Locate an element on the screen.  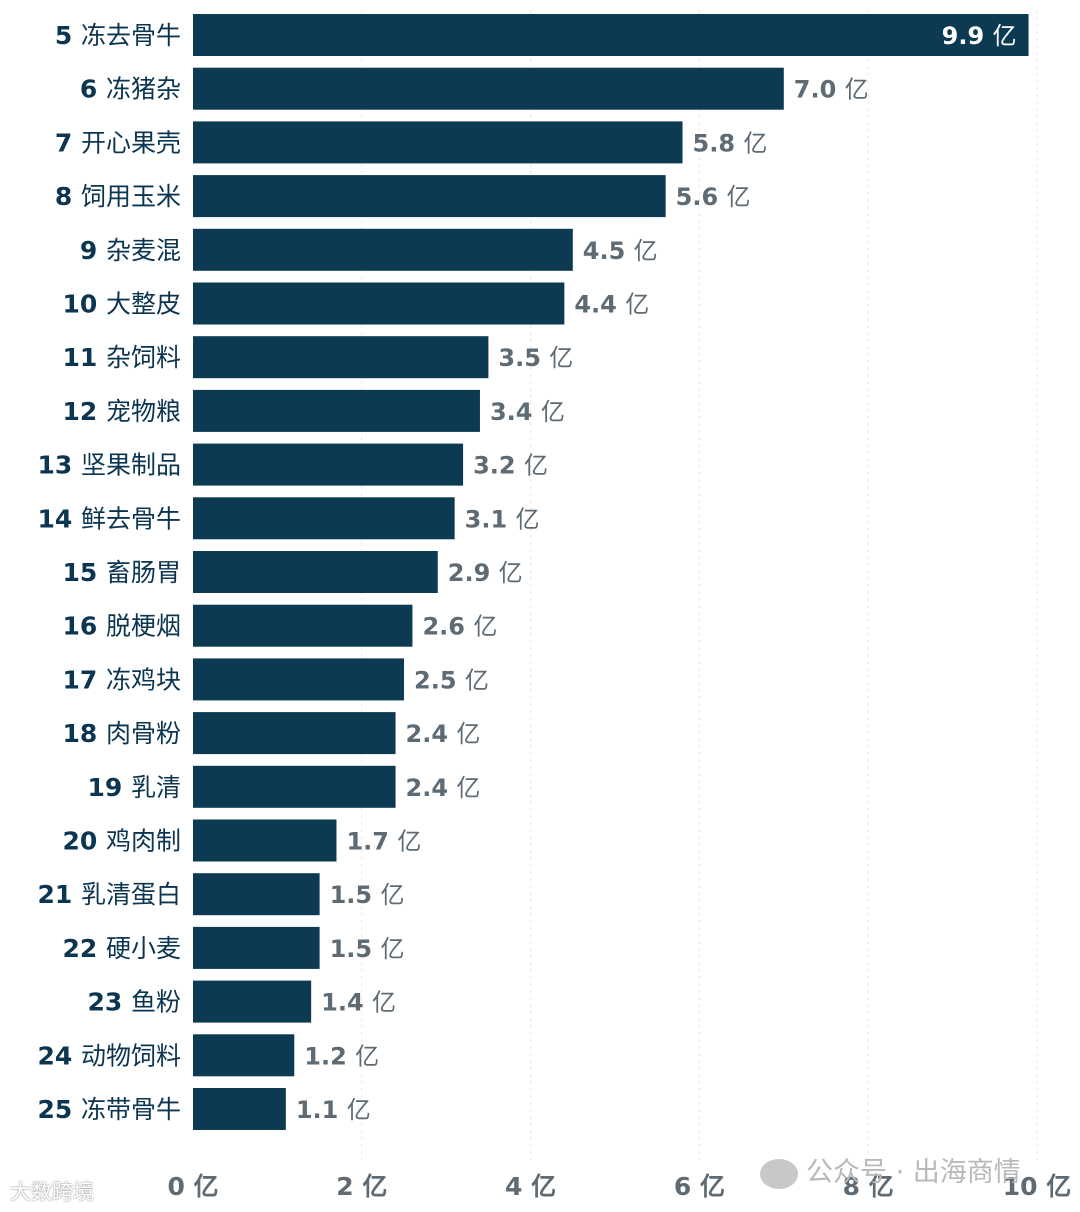
value-label: 4.5 亿 is located at coordinates (620, 251).